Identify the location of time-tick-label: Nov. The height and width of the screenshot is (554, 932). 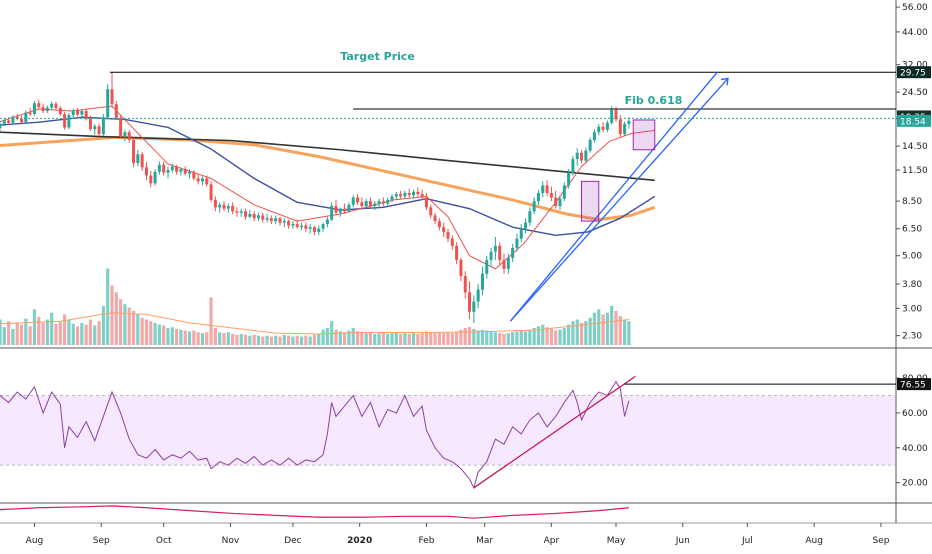
(231, 541).